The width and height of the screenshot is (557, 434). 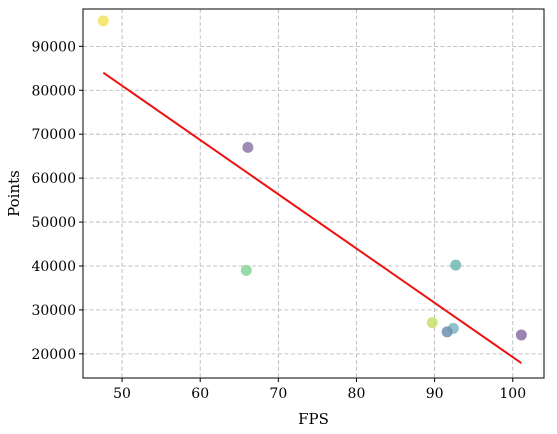 I want to click on x-axis-ticks: 50 60 70 80 90 100, so click(x=319, y=390).